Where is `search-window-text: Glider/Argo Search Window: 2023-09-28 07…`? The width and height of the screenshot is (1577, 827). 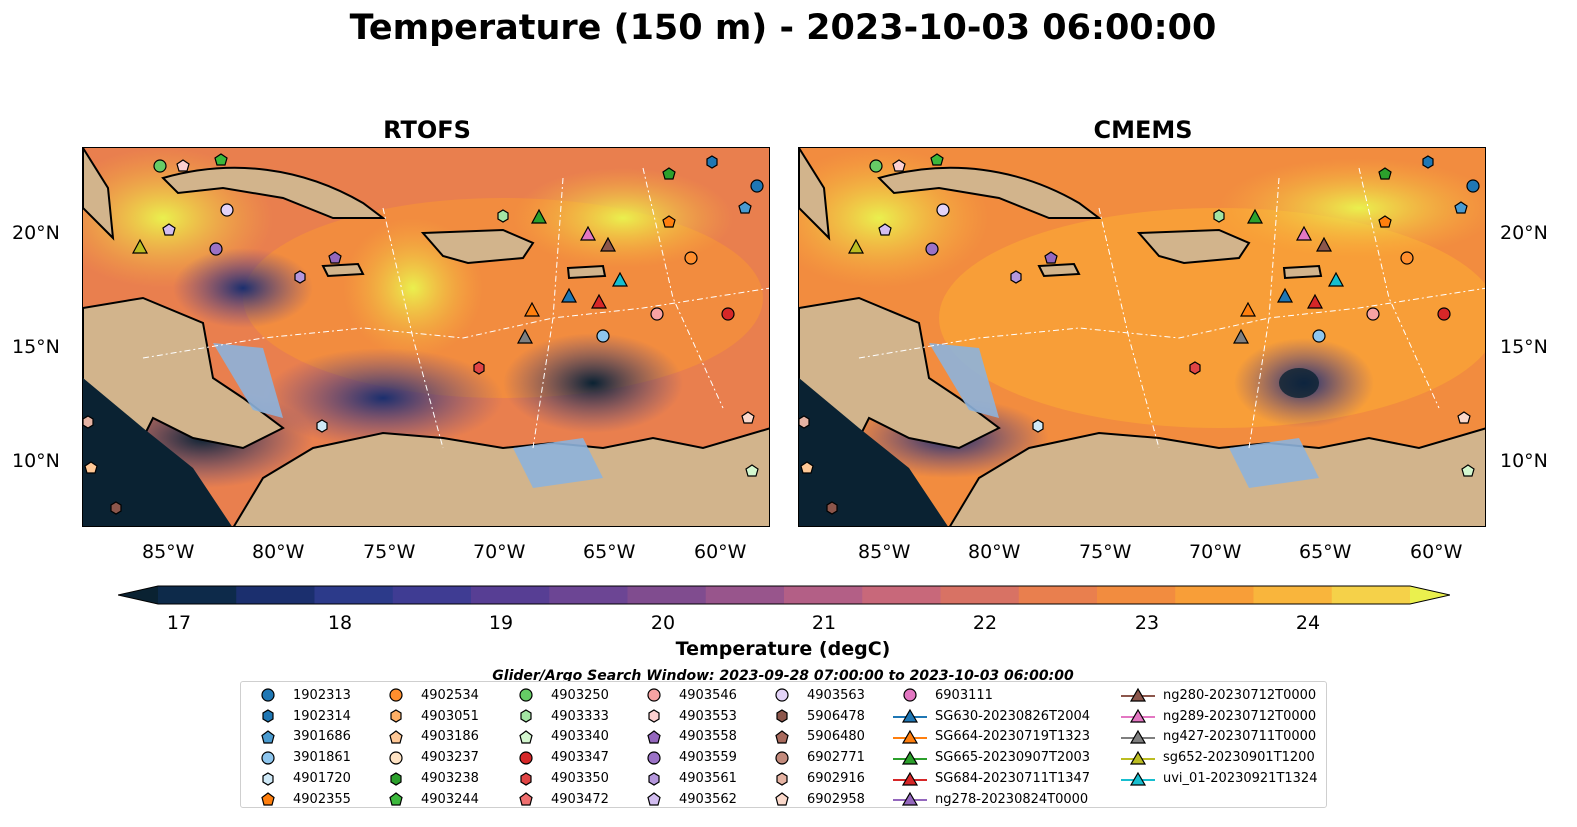
search-window-text: Glider/Argo Search Window: 2023-09-28 07… is located at coordinates (783, 676).